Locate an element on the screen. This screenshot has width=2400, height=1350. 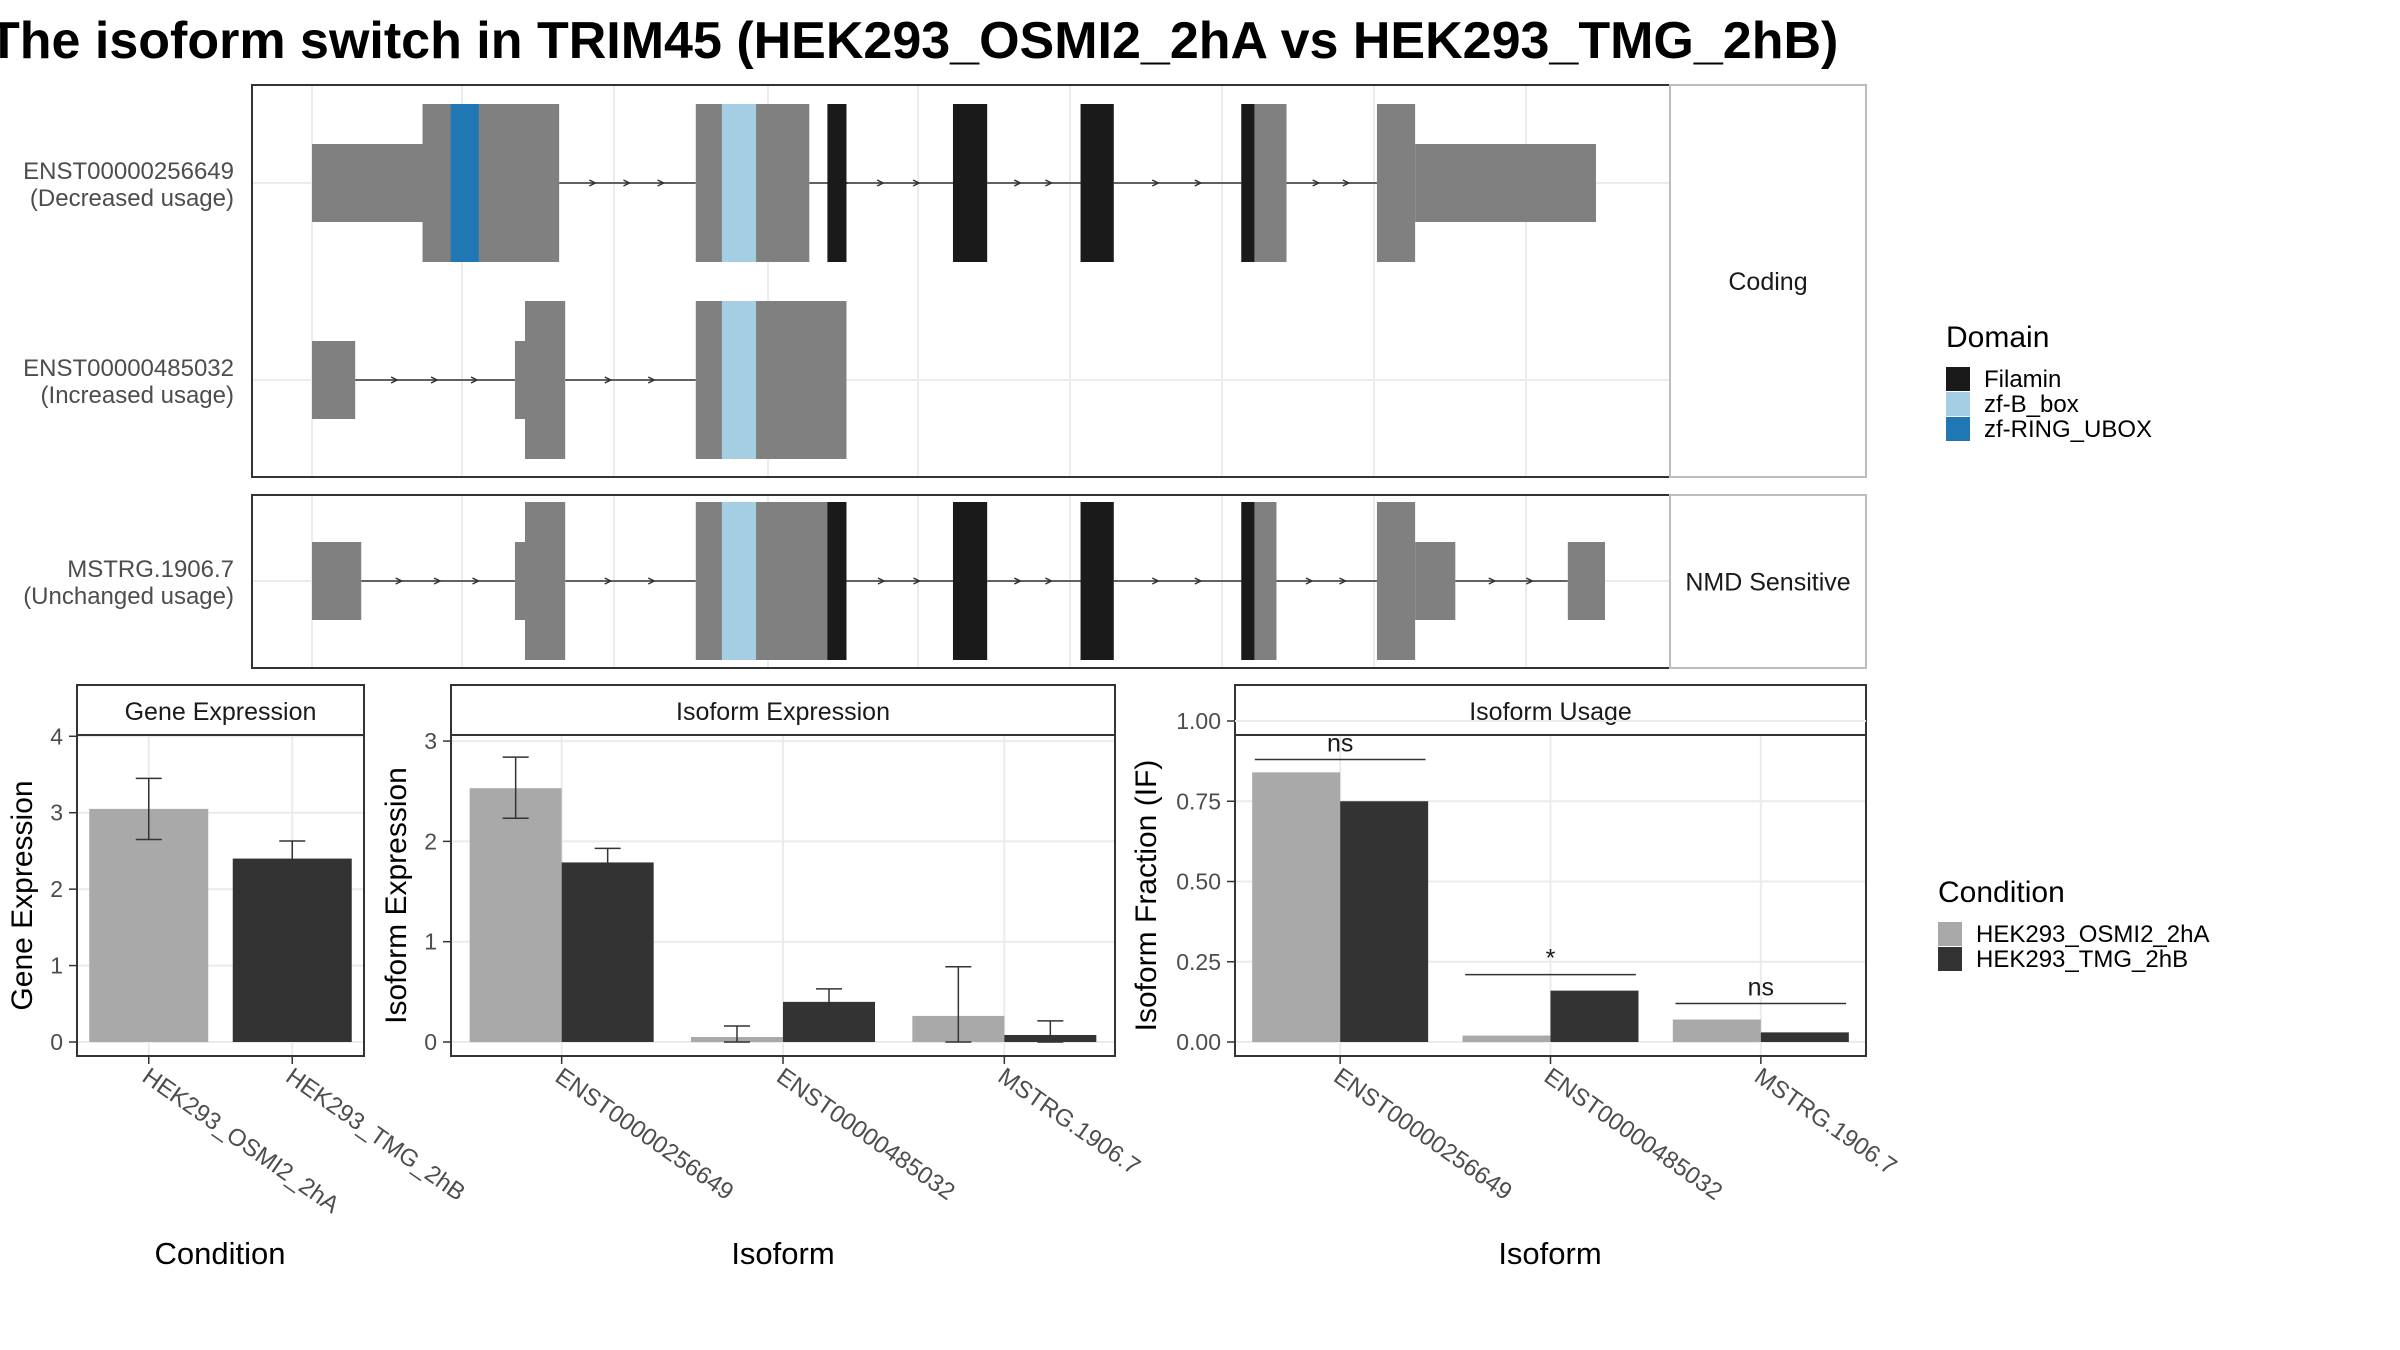
significance-label: ns is located at coordinates (1761, 987).